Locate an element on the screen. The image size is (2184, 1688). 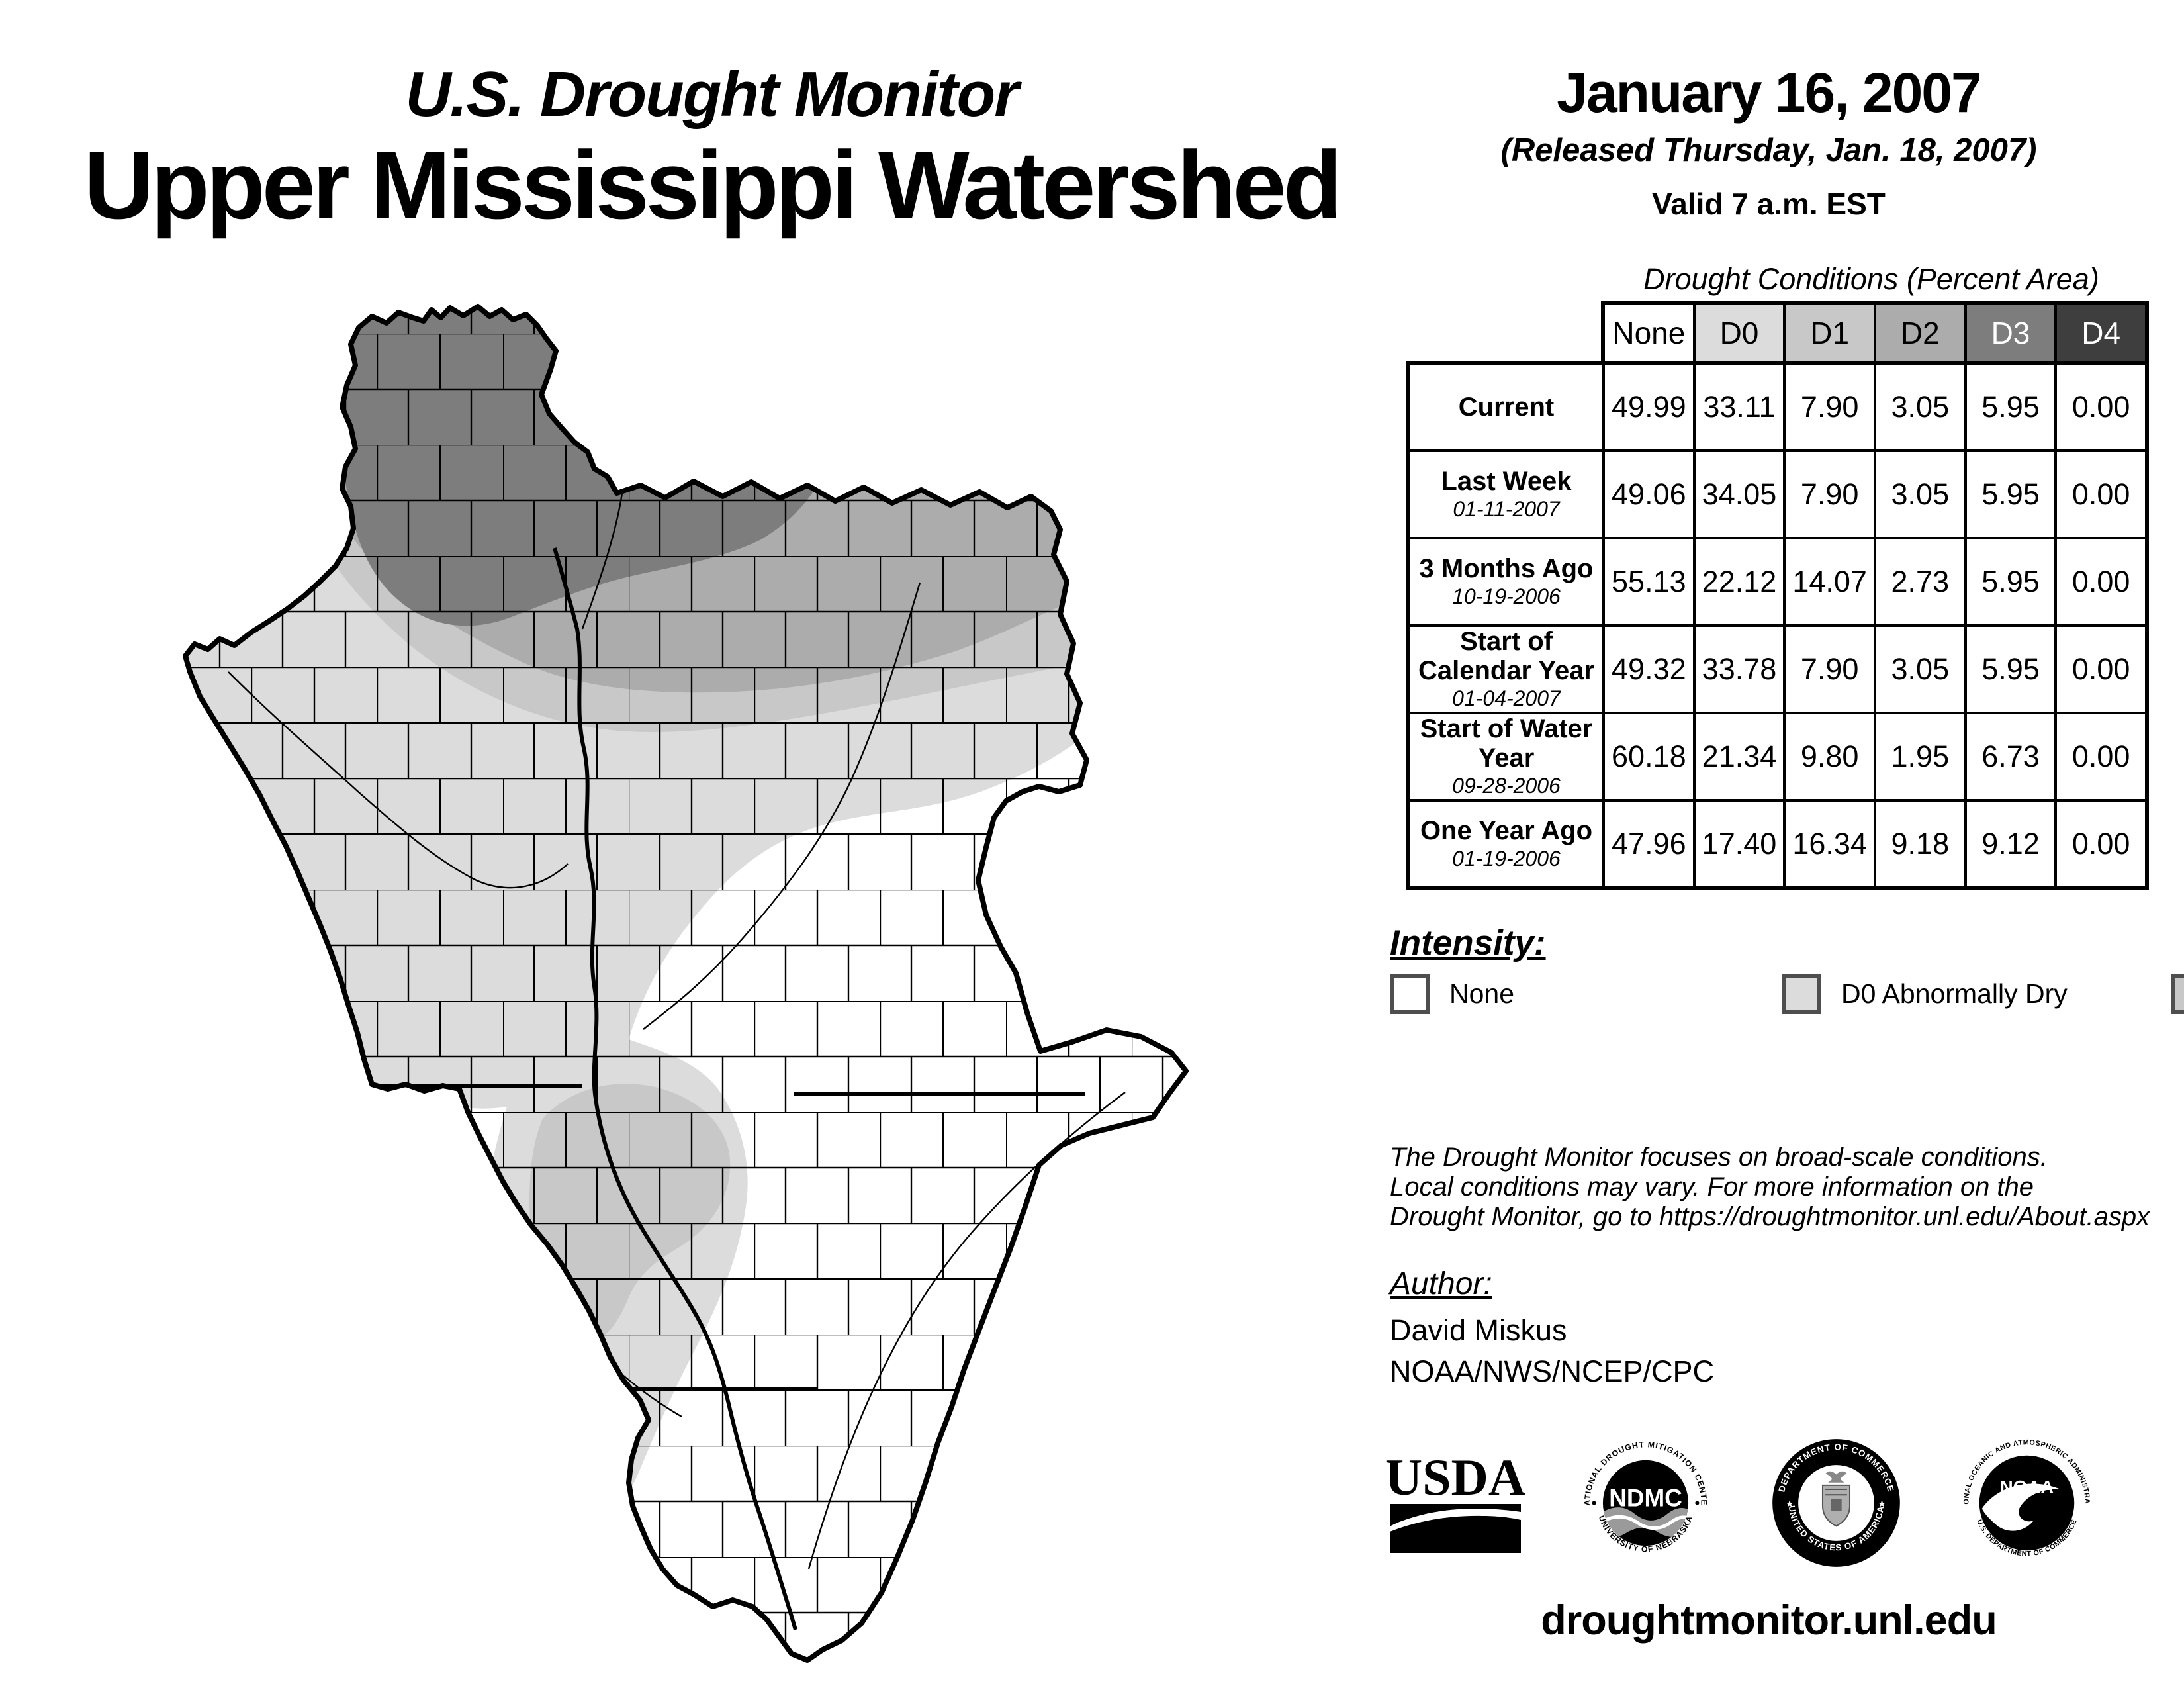
table-value: 2.73 is located at coordinates (1920, 581).